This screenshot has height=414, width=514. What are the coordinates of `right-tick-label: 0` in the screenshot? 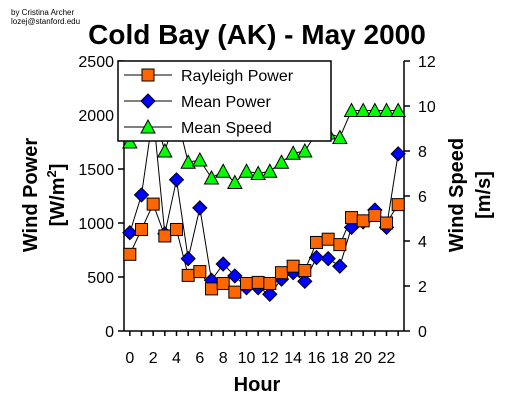 It's located at (422, 332).